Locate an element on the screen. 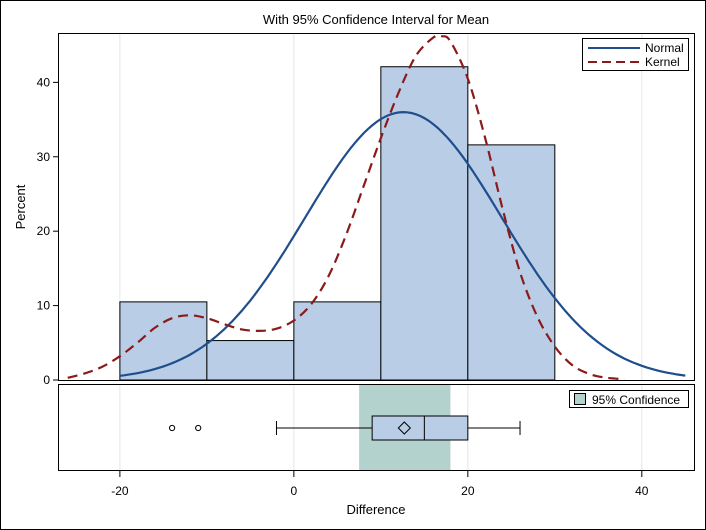 This screenshot has height=530, width=706. x-tick-label: 40 is located at coordinates (642, 491).